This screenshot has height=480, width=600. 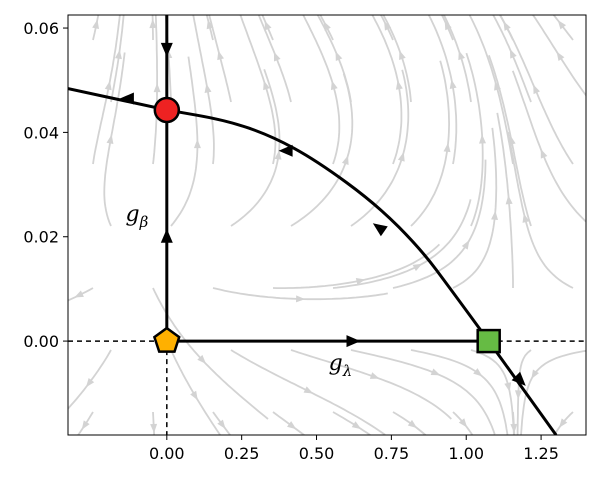 I want to click on y-tick-label: 0.06, so click(x=41, y=28).